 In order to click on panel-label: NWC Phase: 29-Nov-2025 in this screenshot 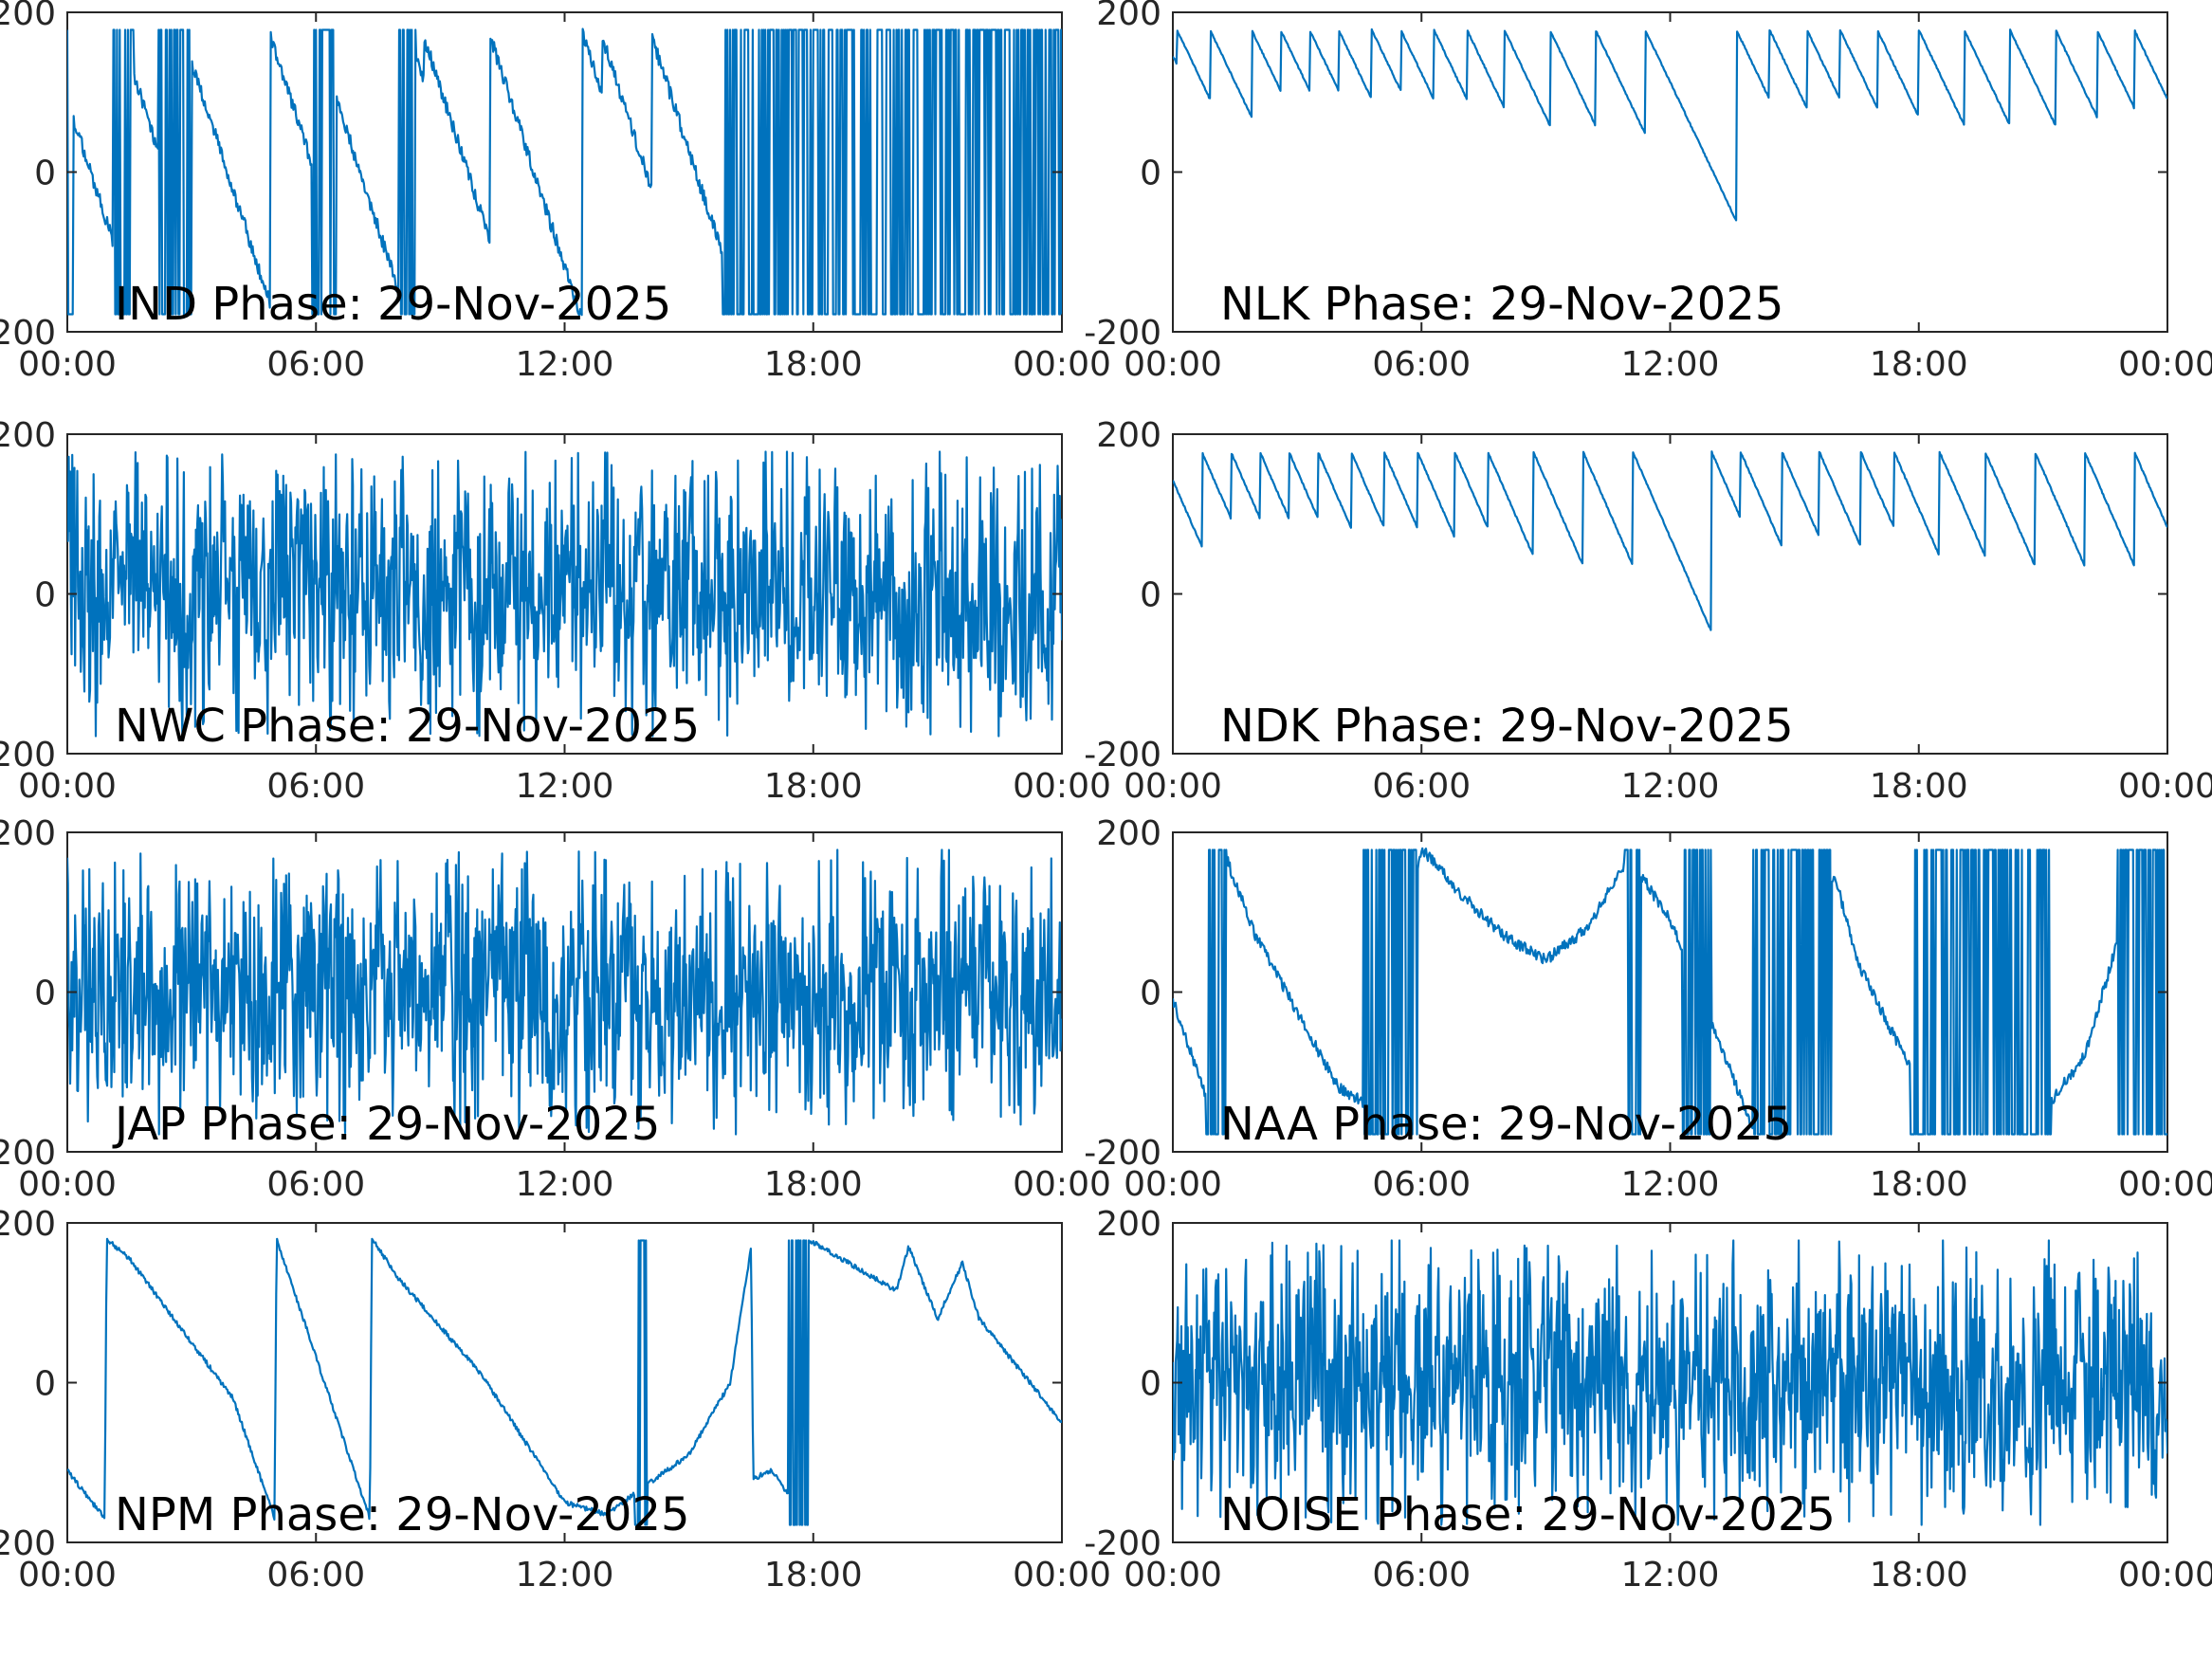, I will do `click(407, 726)`.